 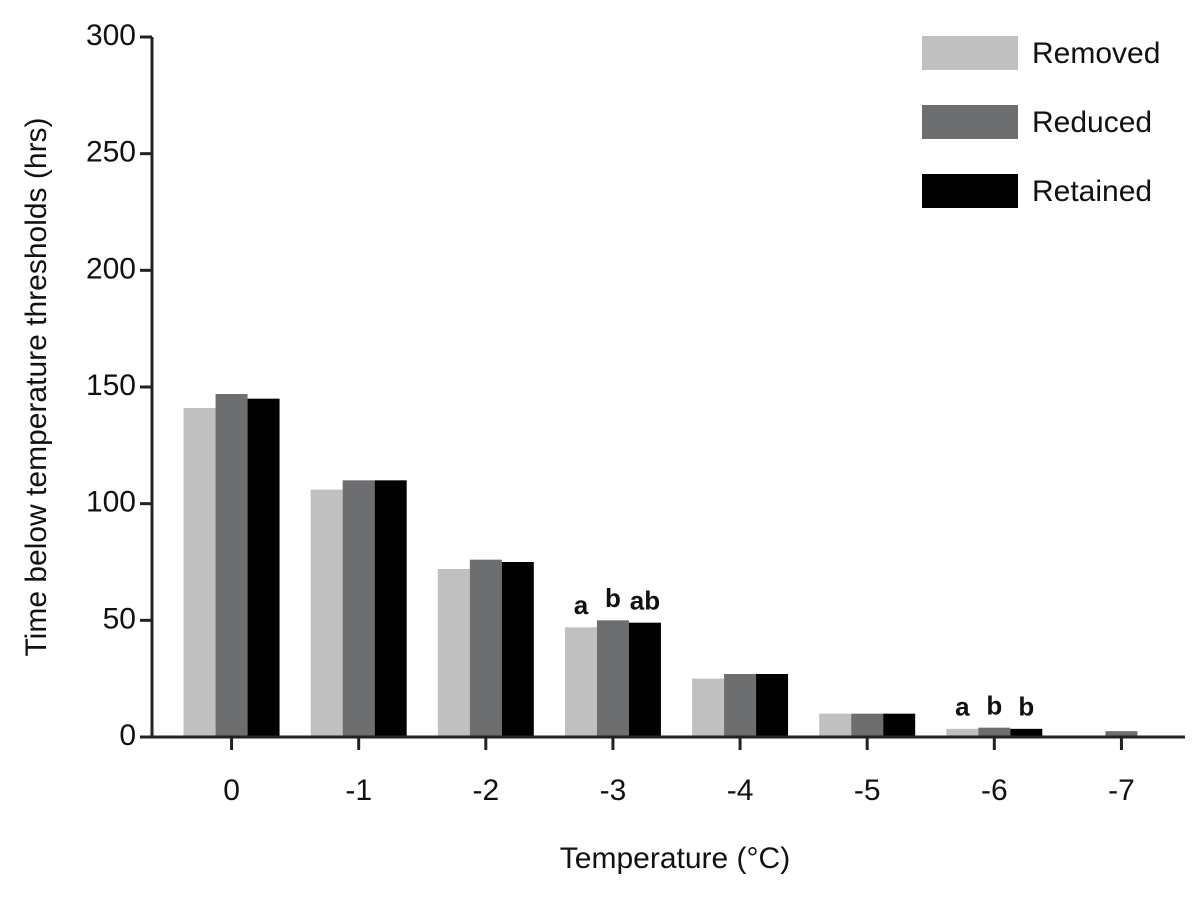 I want to click on y-tick-label: 0, so click(x=127, y=735).